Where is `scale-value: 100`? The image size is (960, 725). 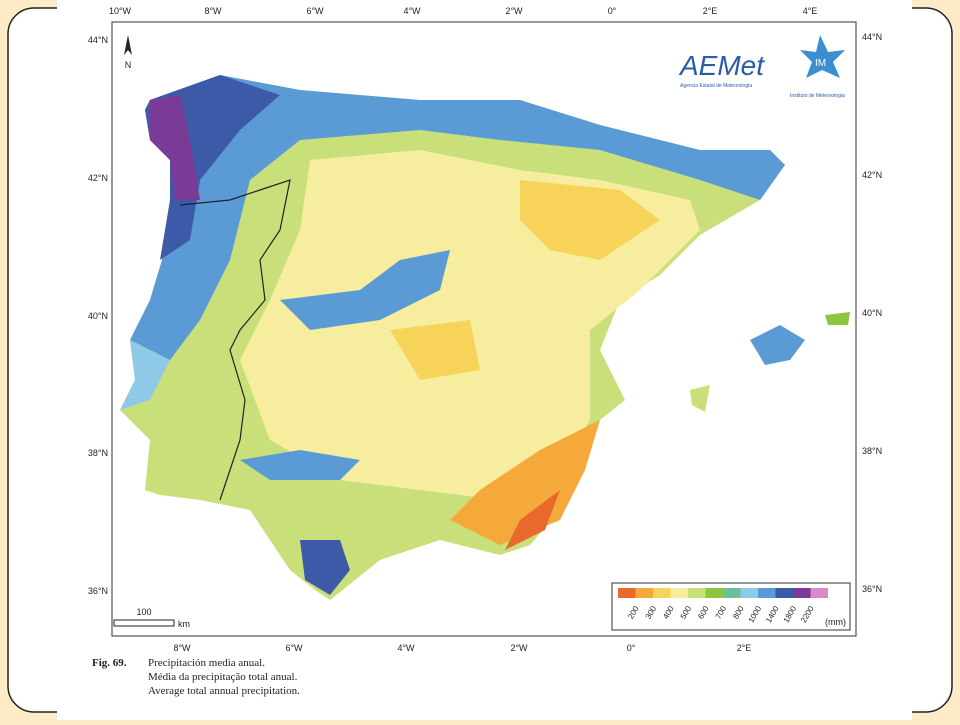
scale-value: 100 is located at coordinates (143, 612).